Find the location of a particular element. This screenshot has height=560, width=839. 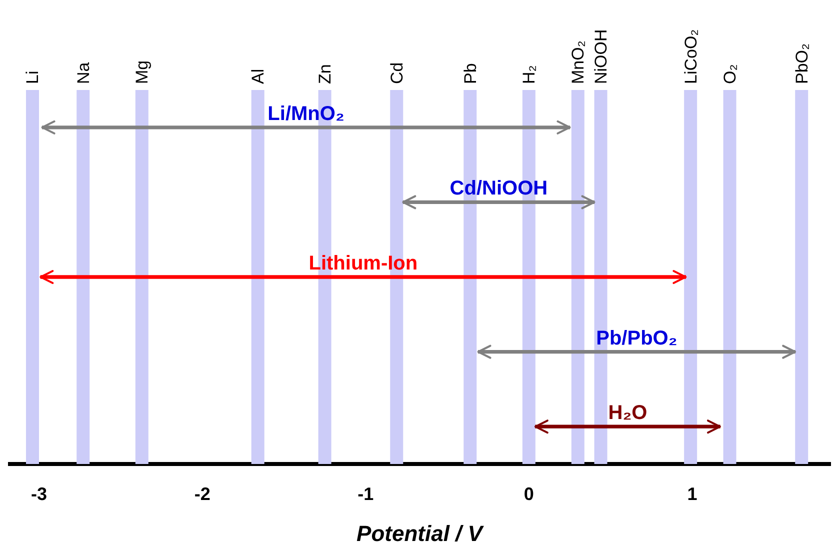

y-tick-label: Li/MnO₂ is located at coordinates (306, 113).